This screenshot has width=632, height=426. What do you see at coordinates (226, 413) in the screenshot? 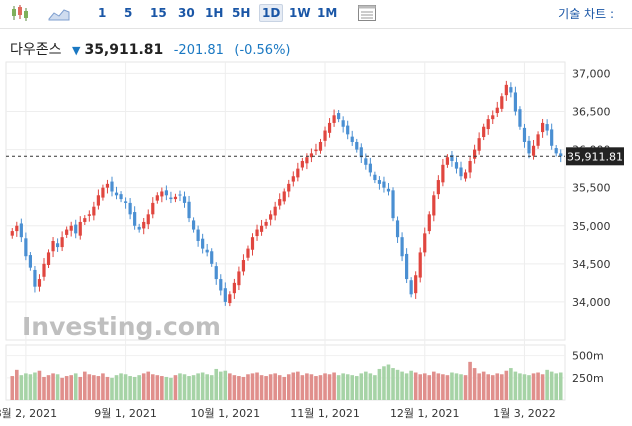
I see `date-tick-label: 10월 1, 2021` at bounding box center [226, 413].